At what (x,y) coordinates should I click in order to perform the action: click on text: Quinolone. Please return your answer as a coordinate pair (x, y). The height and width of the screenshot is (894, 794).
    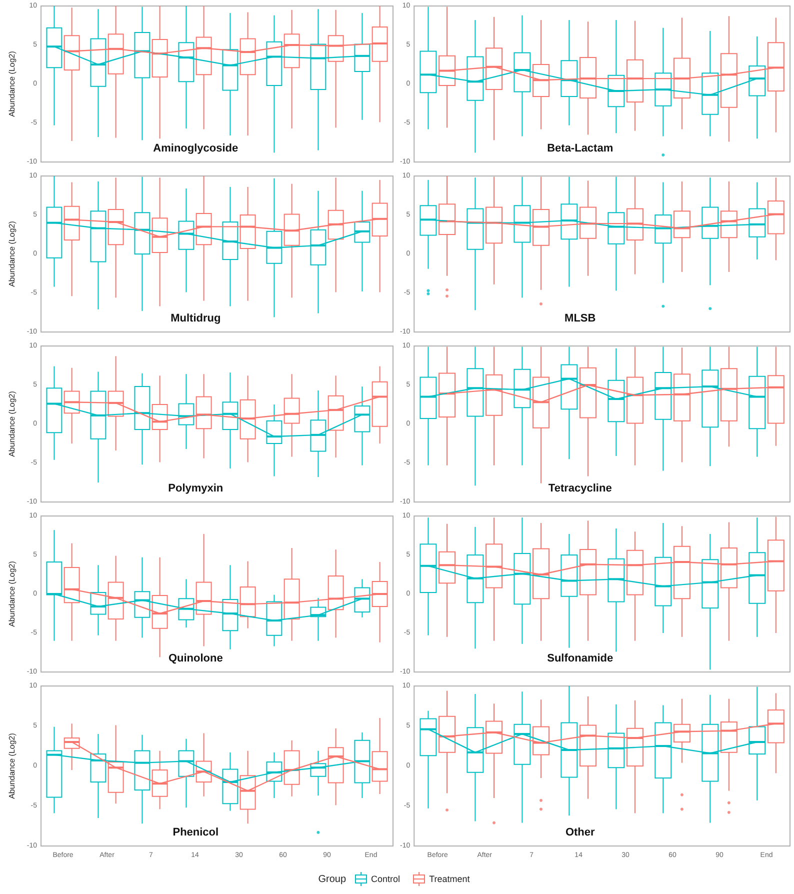
    Looking at the image, I should click on (195, 658).